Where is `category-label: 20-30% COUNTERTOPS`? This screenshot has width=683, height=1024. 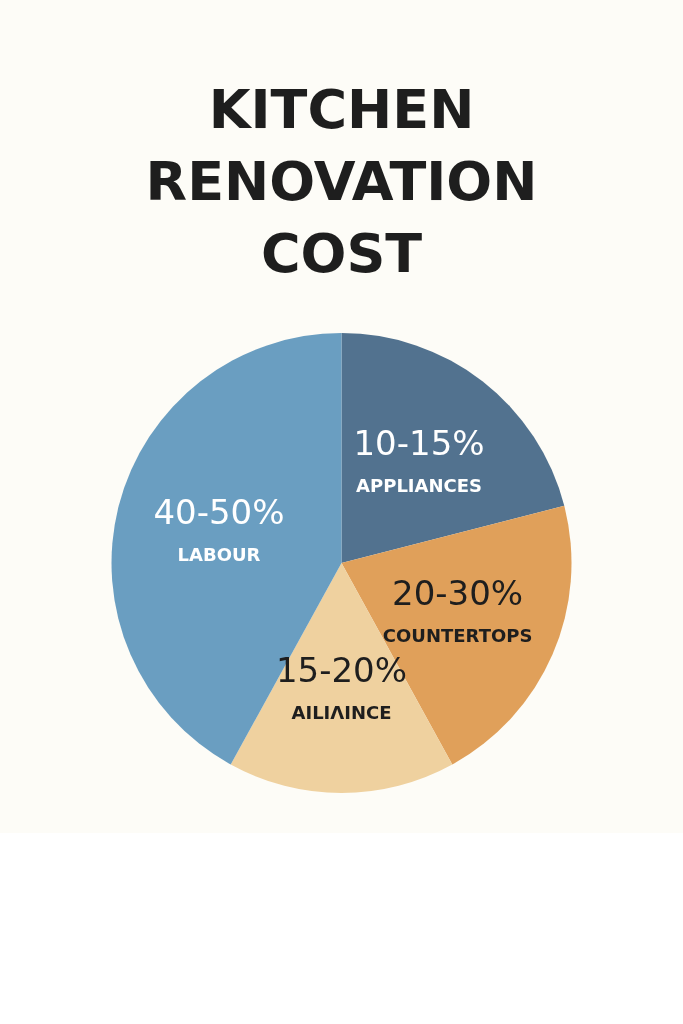
category-label: 20-30% COUNTERTOPS is located at coordinates (457, 610).